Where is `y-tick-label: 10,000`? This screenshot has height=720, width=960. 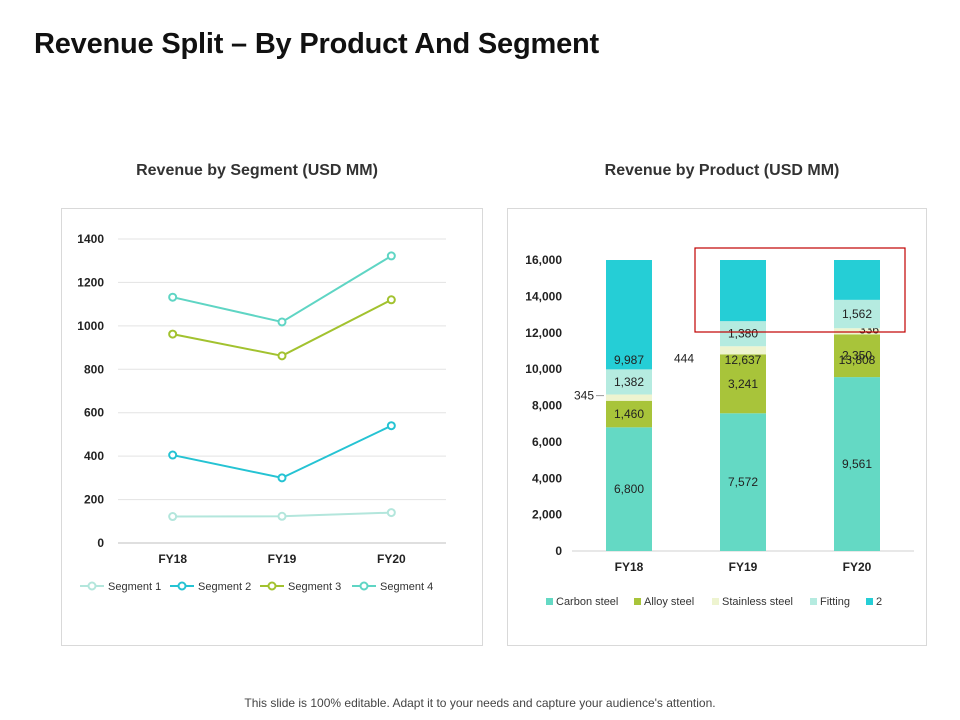
y-tick-label: 10,000 is located at coordinates (543, 369).